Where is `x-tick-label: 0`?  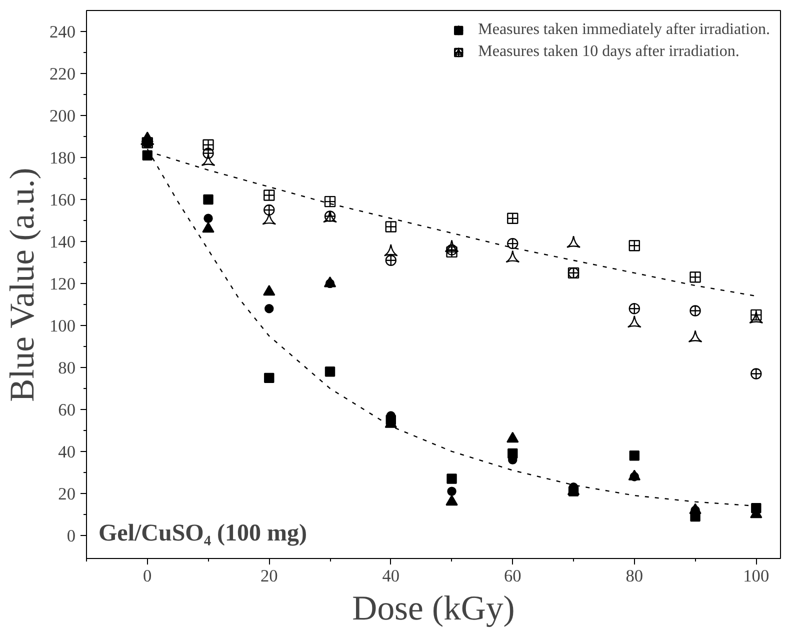
x-tick-label: 0 is located at coordinates (147, 576).